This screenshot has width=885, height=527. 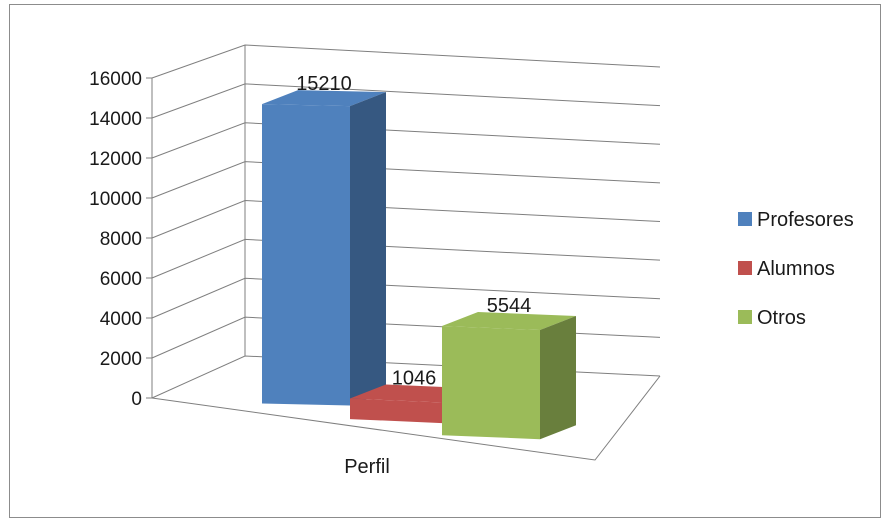 What do you see at coordinates (121, 359) in the screenshot?
I see `y-tick-label: 2000` at bounding box center [121, 359].